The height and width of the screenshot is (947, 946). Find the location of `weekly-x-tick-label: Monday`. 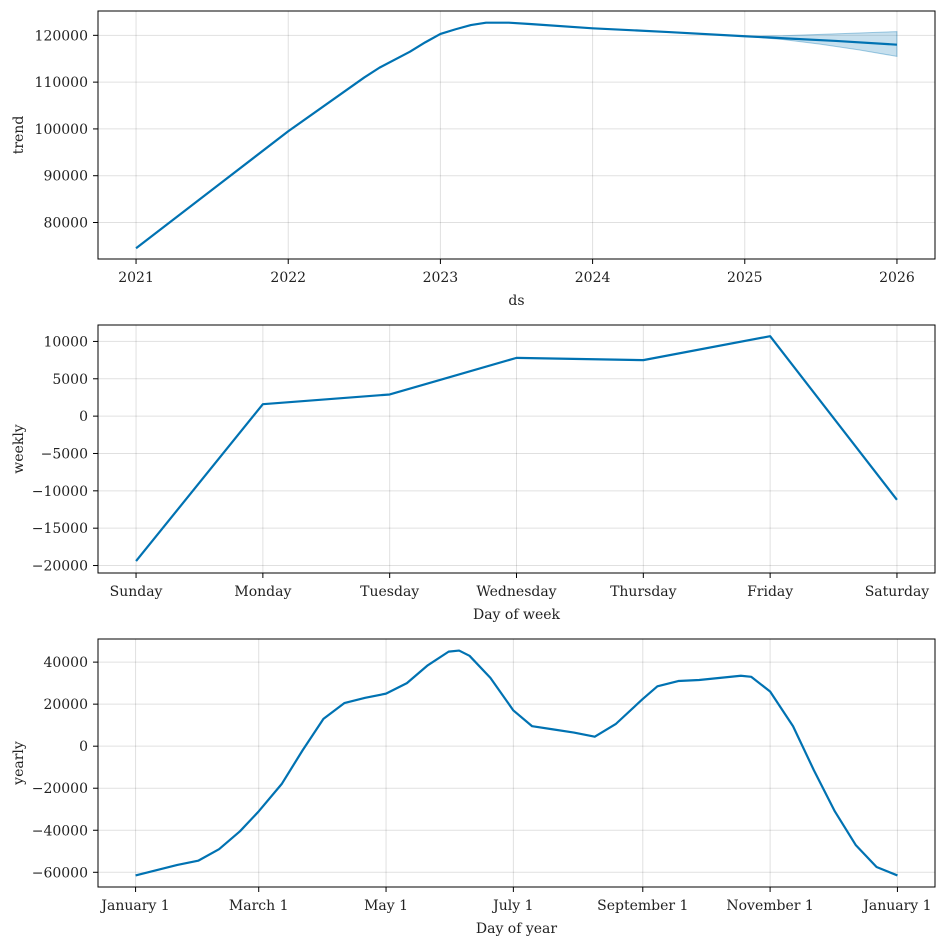

weekly-x-tick-label: Monday is located at coordinates (262, 592).